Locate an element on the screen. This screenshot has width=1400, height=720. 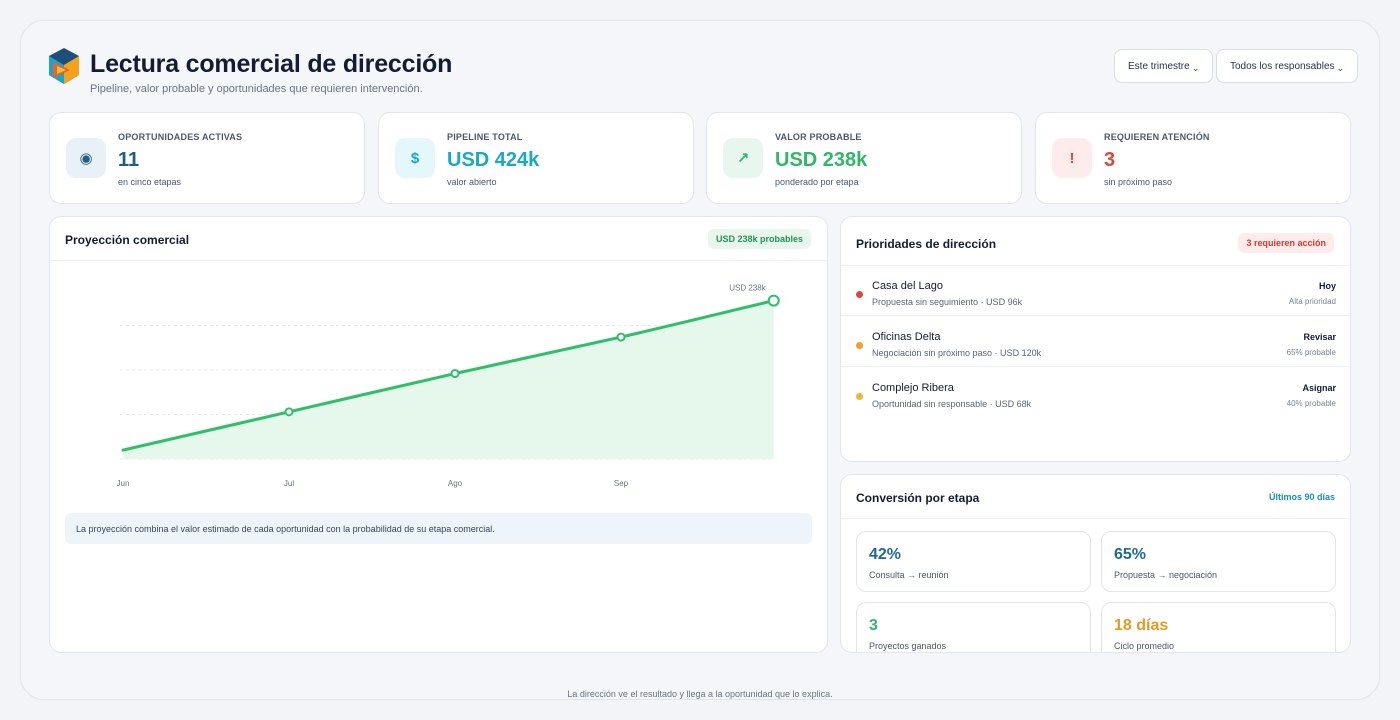
priority-action: Asignar is located at coordinates (1319, 388).